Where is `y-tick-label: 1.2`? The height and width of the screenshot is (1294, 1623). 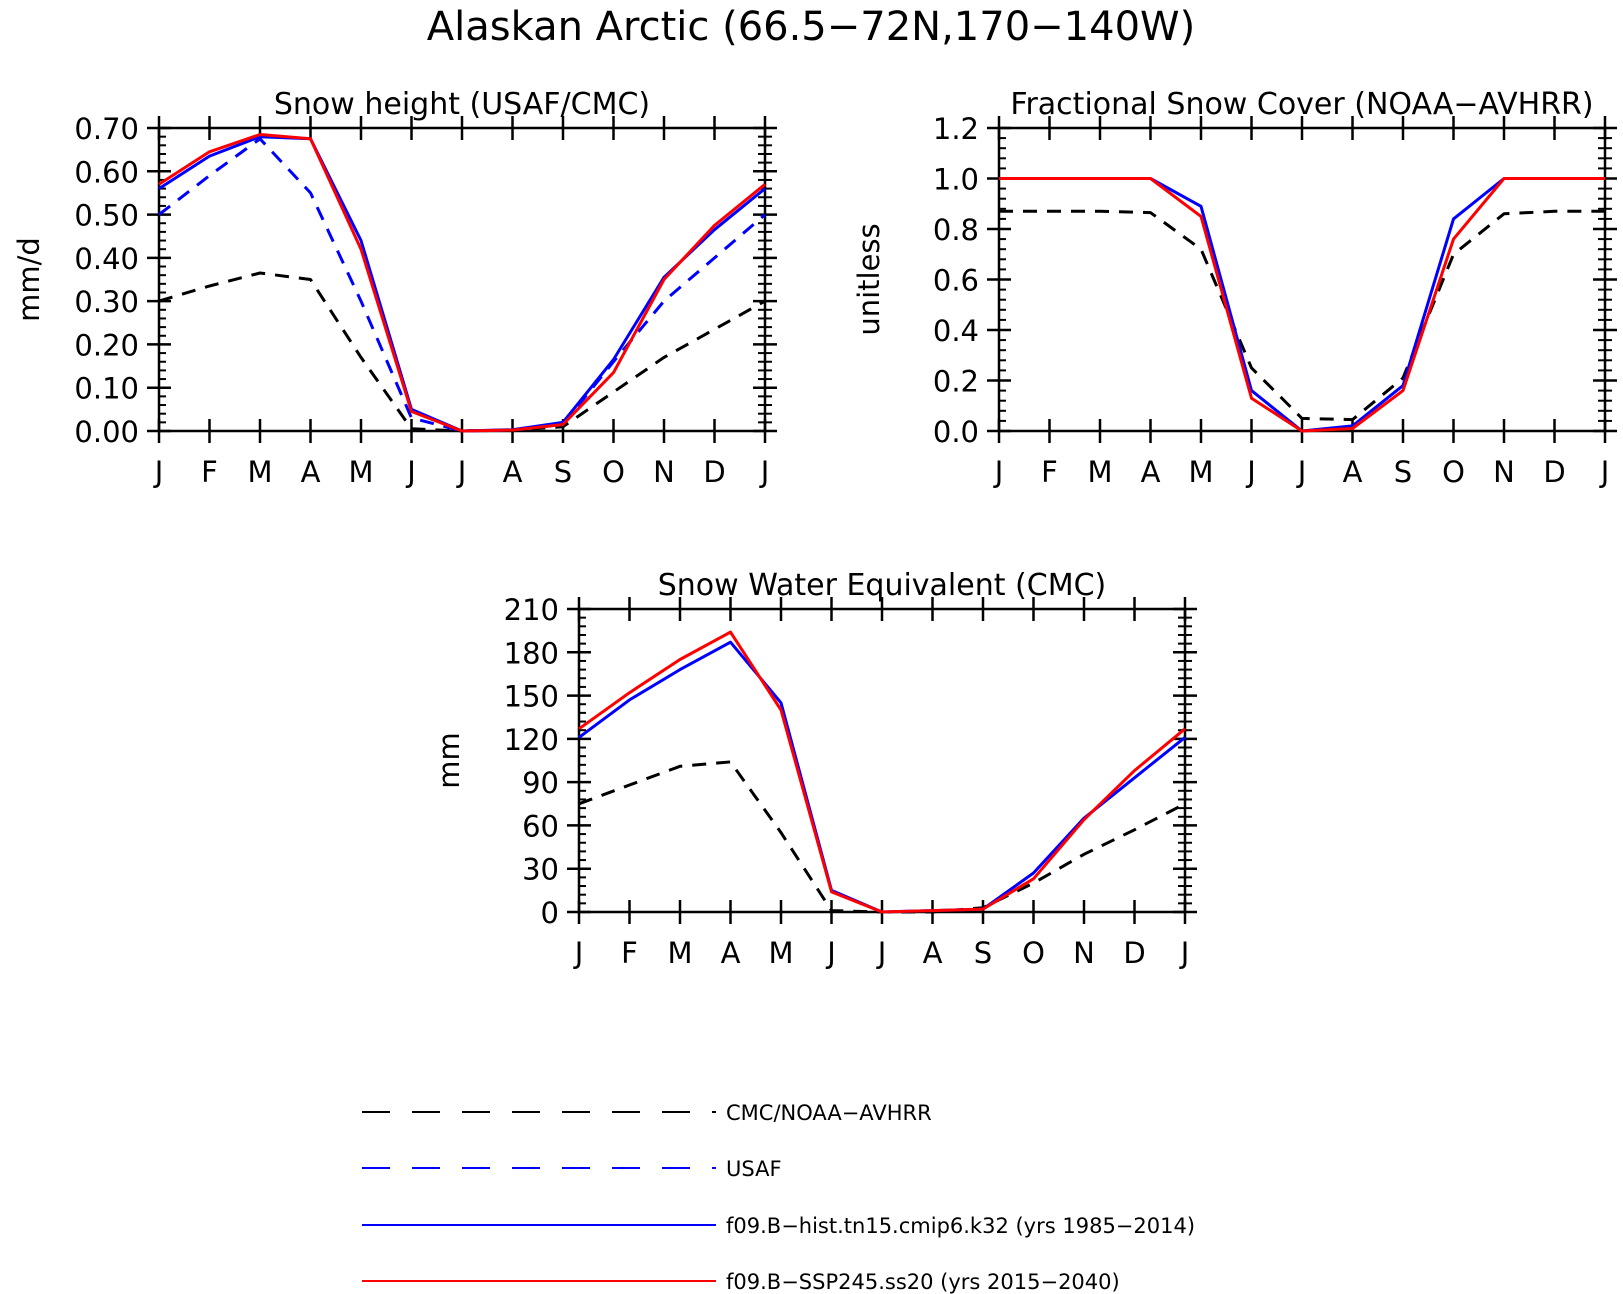 y-tick-label: 1.2 is located at coordinates (956, 129).